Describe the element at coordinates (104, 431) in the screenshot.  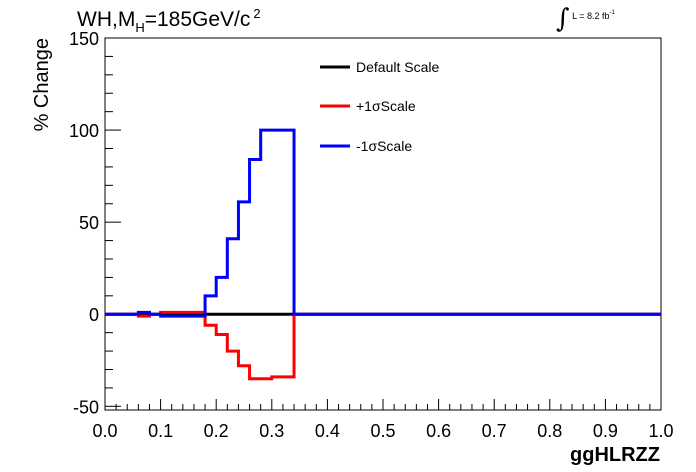
I see `x-tick-label: 0.0` at that location.